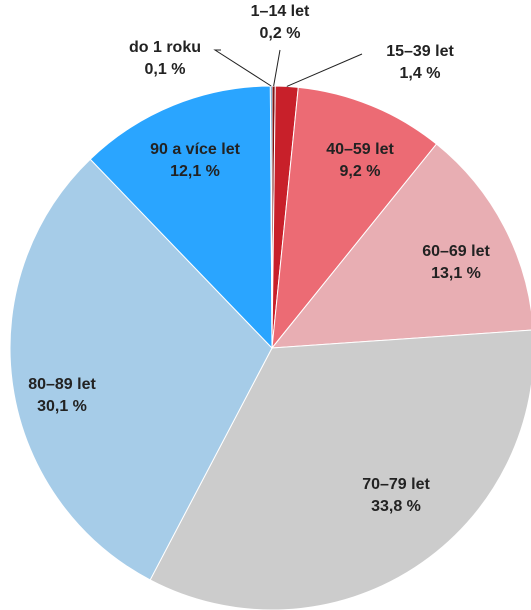 Image resolution: width=531 pixels, height=610 pixels. Describe the element at coordinates (420, 73) in the screenshot. I see `slice-value: 1,4 %` at that location.